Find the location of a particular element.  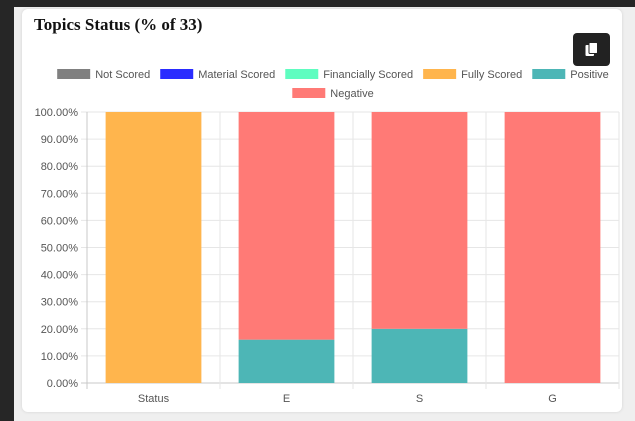

legend-label: Not Scored is located at coordinates (122, 75).